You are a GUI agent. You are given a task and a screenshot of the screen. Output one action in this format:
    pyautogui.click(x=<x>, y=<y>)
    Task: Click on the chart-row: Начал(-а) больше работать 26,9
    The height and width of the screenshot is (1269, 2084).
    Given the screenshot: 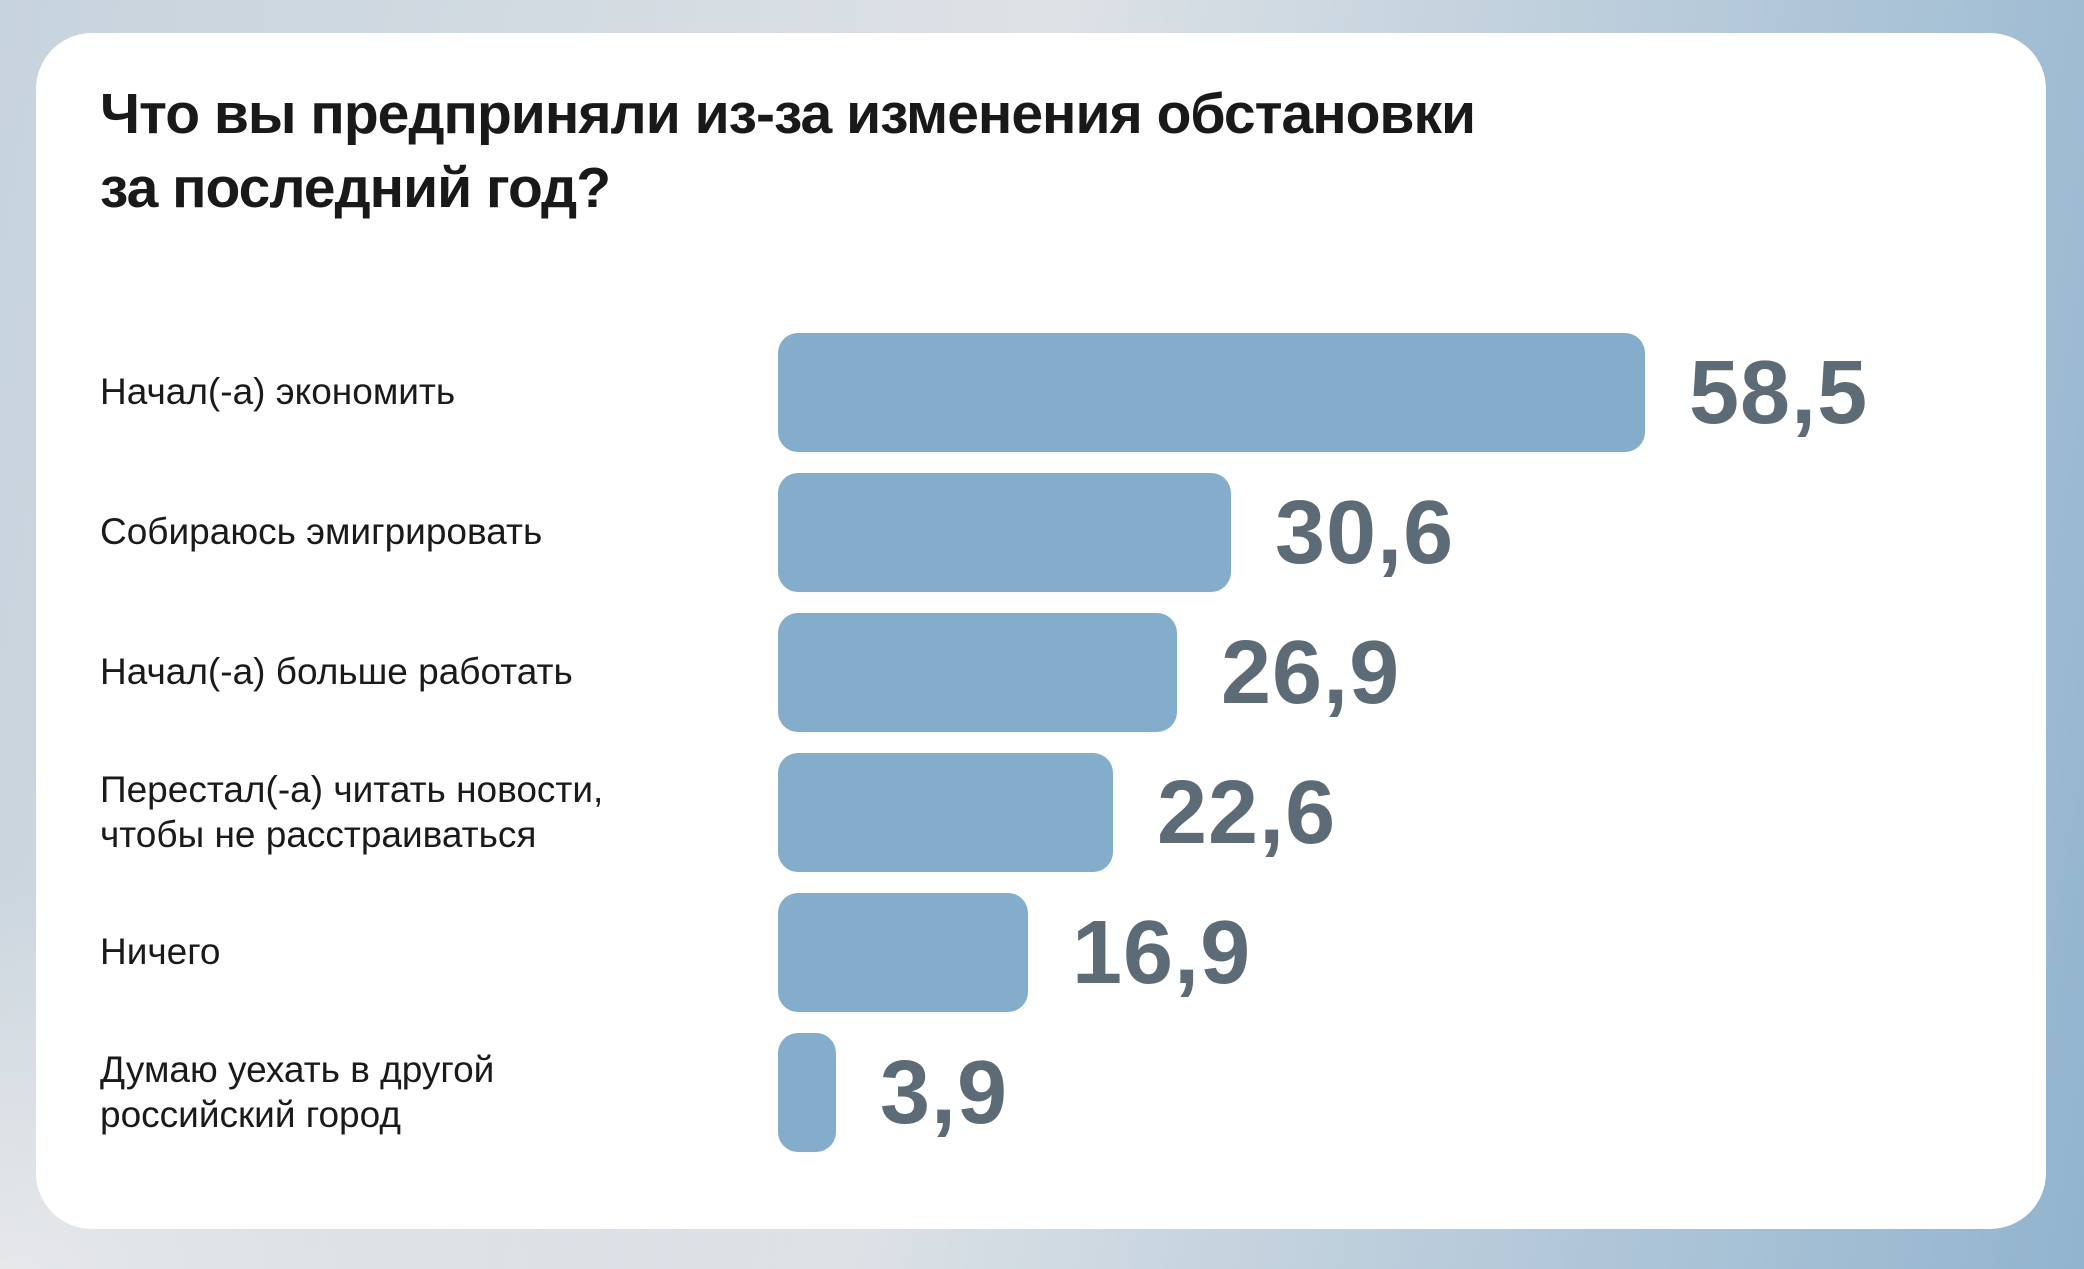 What is the action you would take?
    pyautogui.click(x=1041, y=672)
    